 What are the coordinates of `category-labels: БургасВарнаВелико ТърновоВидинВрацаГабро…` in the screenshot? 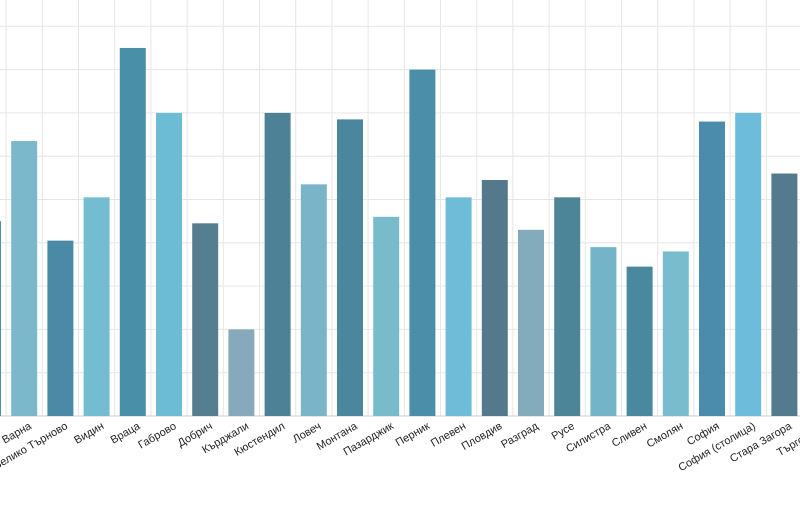 It's located at (400, 447).